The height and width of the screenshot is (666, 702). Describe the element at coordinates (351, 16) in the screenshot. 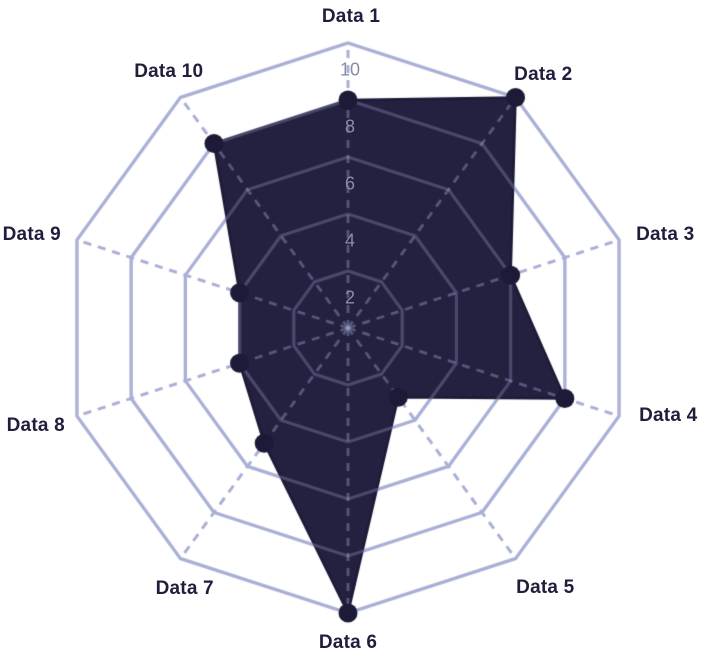

I see `axis-label-data-1: Data 1` at that location.